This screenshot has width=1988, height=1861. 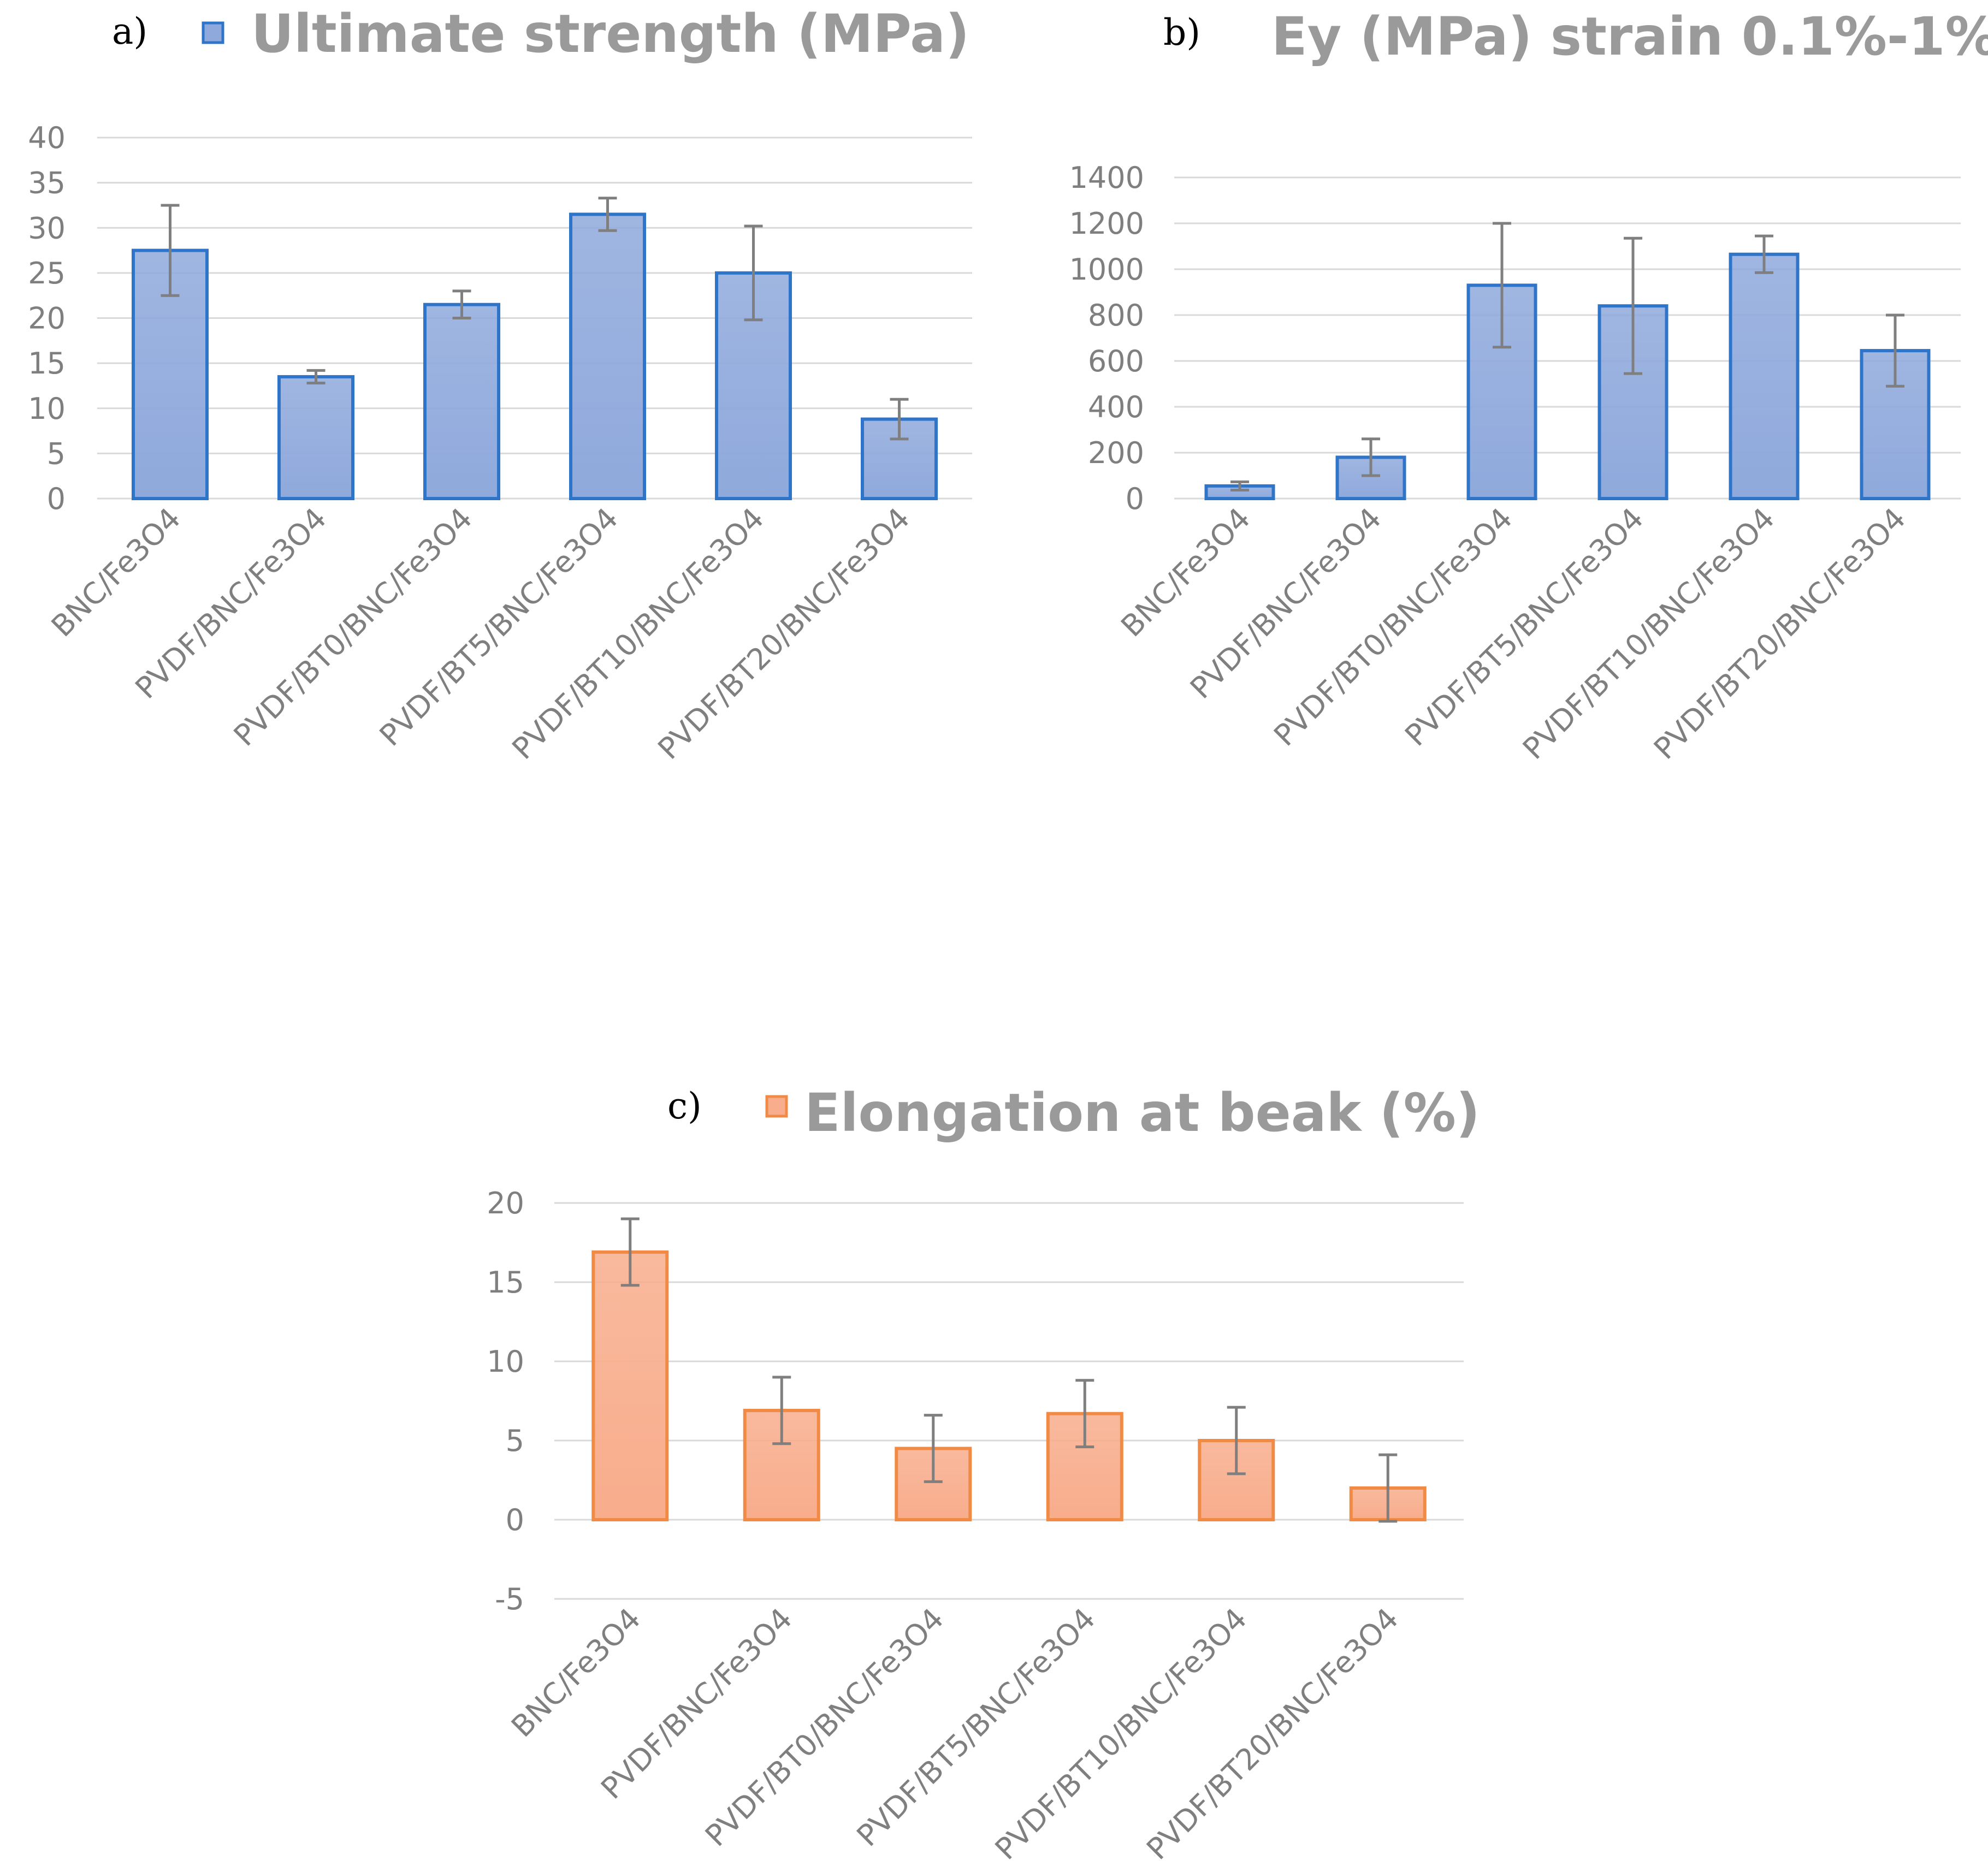 What do you see at coordinates (610, 33) in the screenshot?
I see `chart-title-a: Ultimate strength (MPa)` at bounding box center [610, 33].